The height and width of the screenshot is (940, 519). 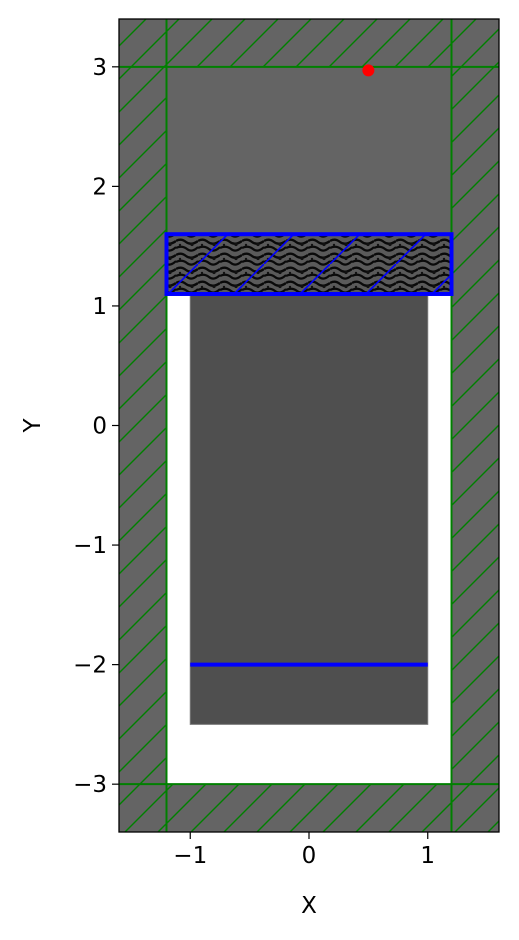 I want to click on design-region-outline, so click(x=309, y=264).